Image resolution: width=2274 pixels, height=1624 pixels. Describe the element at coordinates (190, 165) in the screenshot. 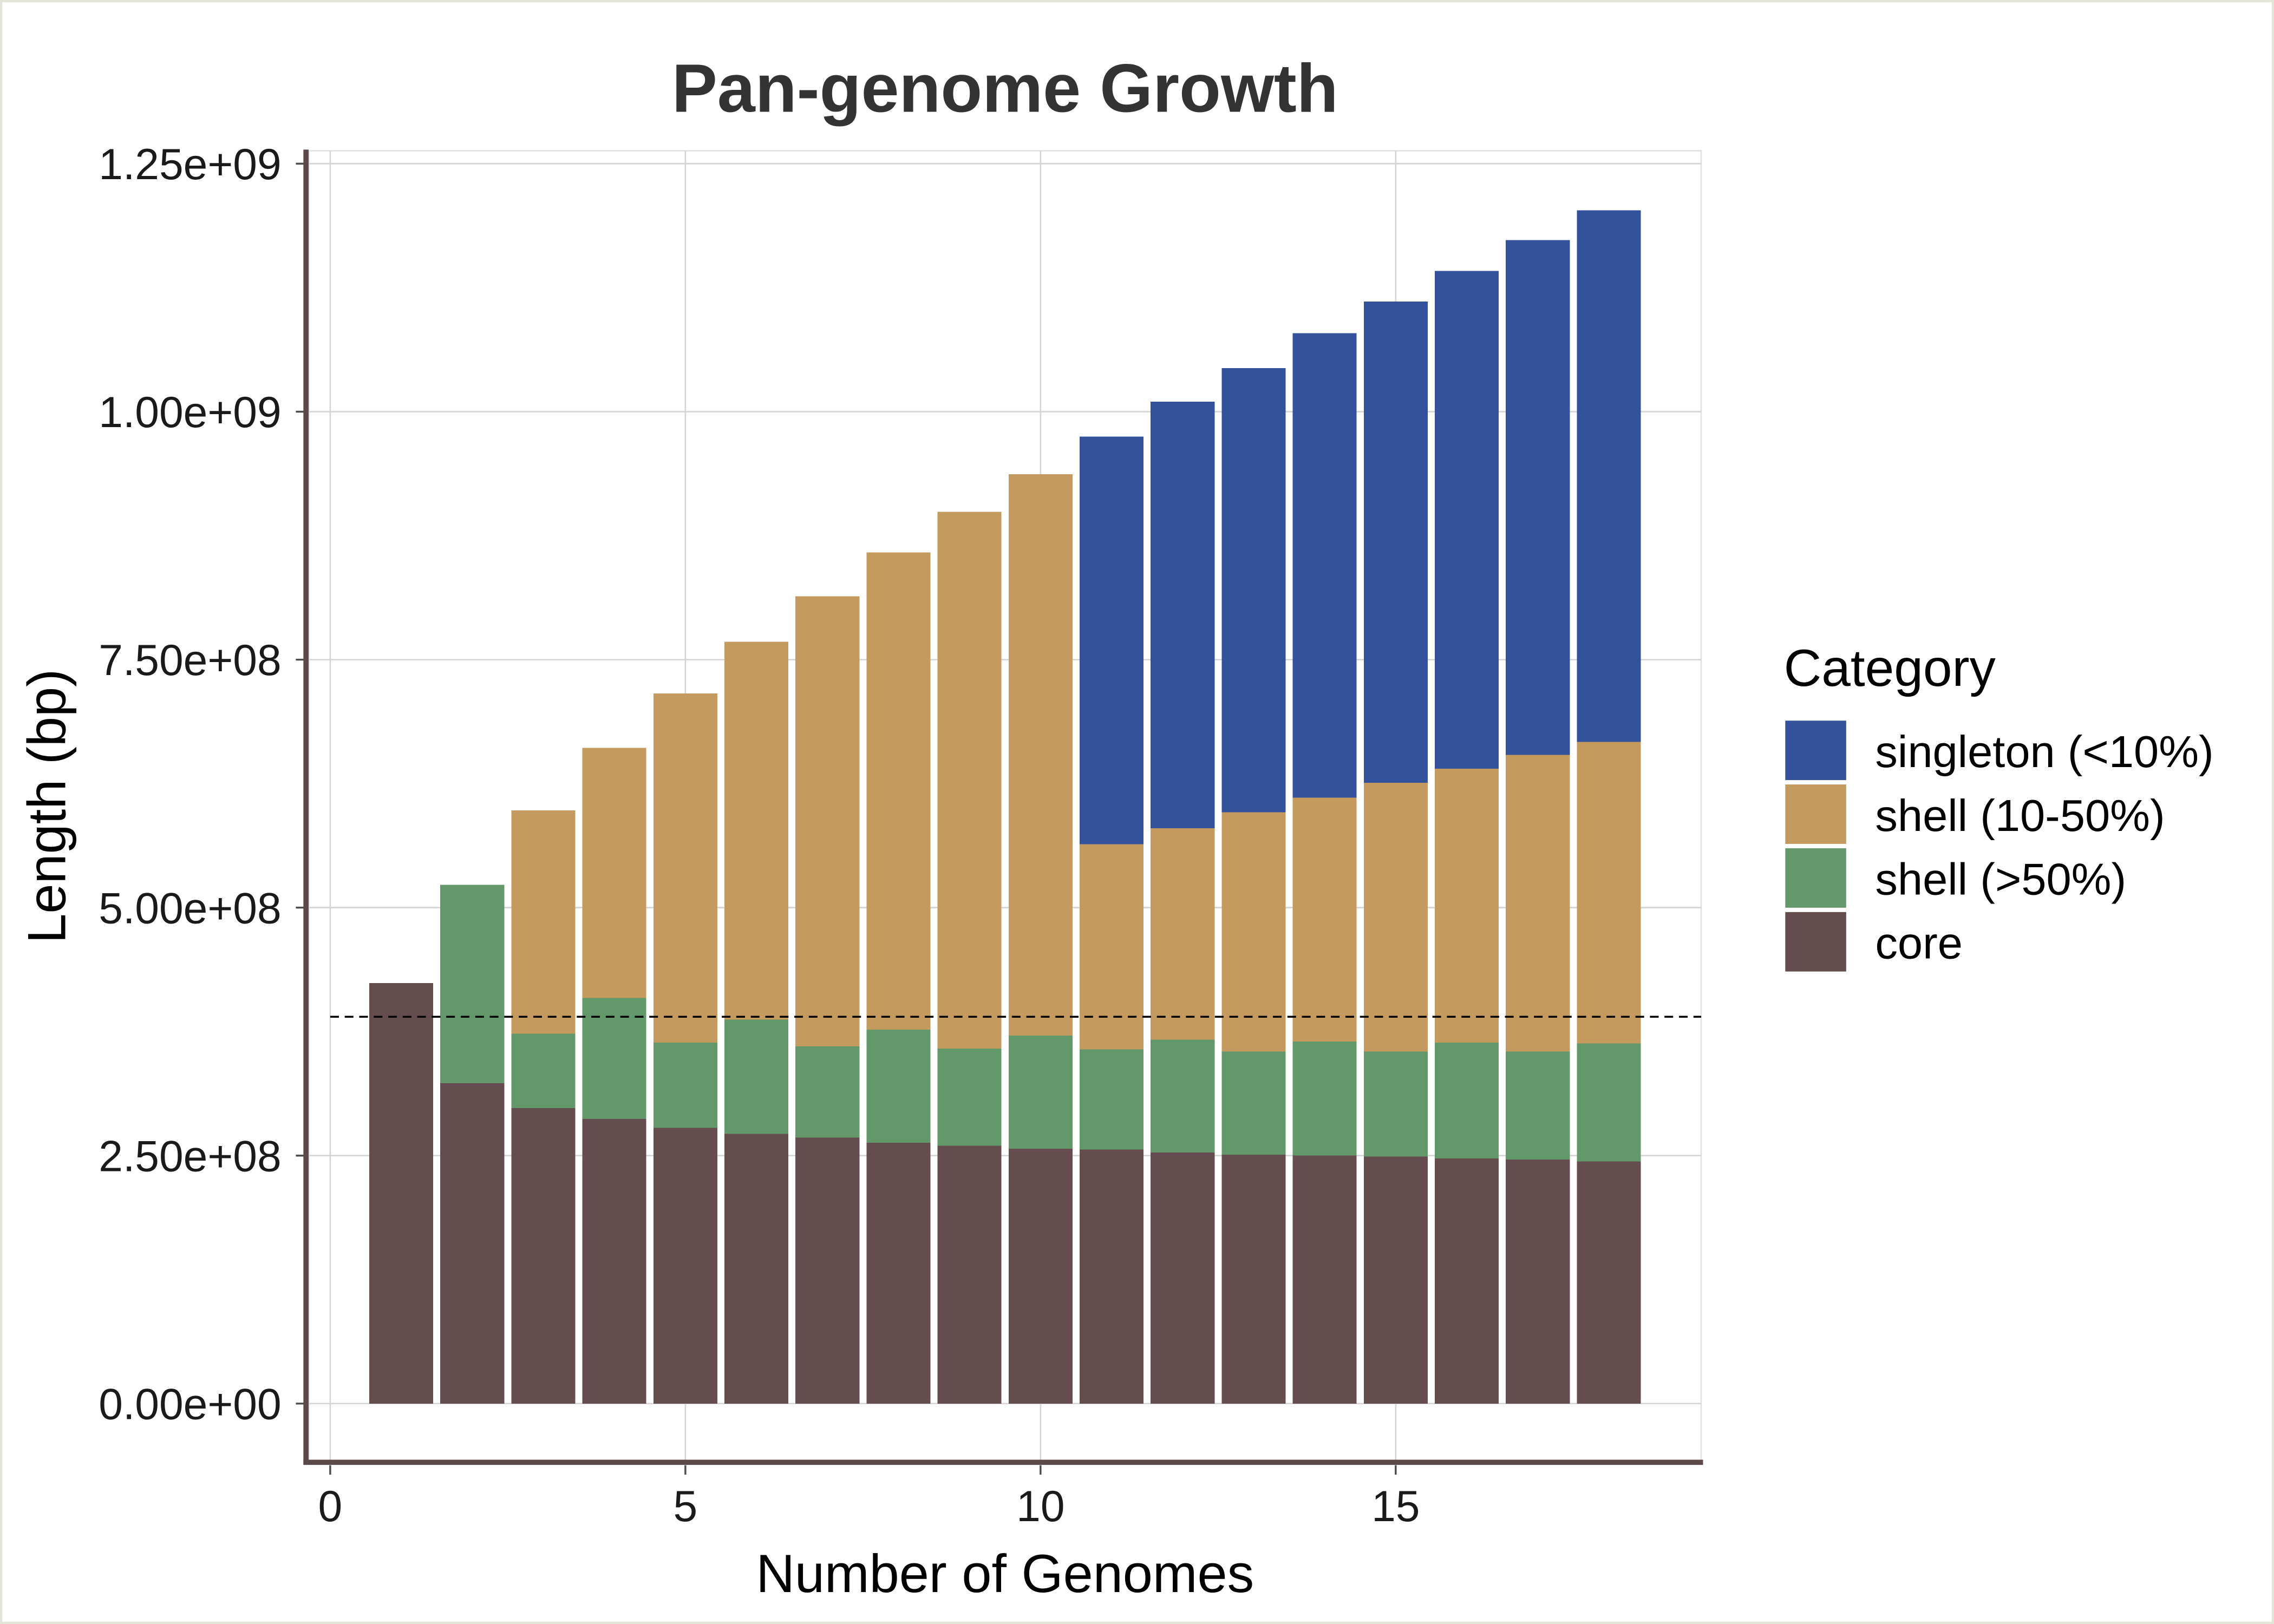

I see `y-tick-label: 1.25e+09` at that location.